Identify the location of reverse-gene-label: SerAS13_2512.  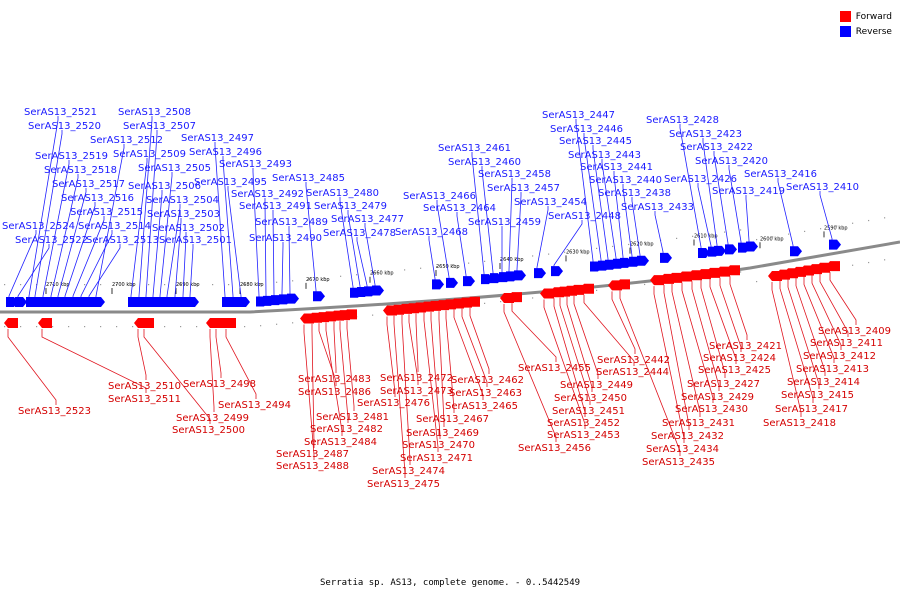
(126, 140).